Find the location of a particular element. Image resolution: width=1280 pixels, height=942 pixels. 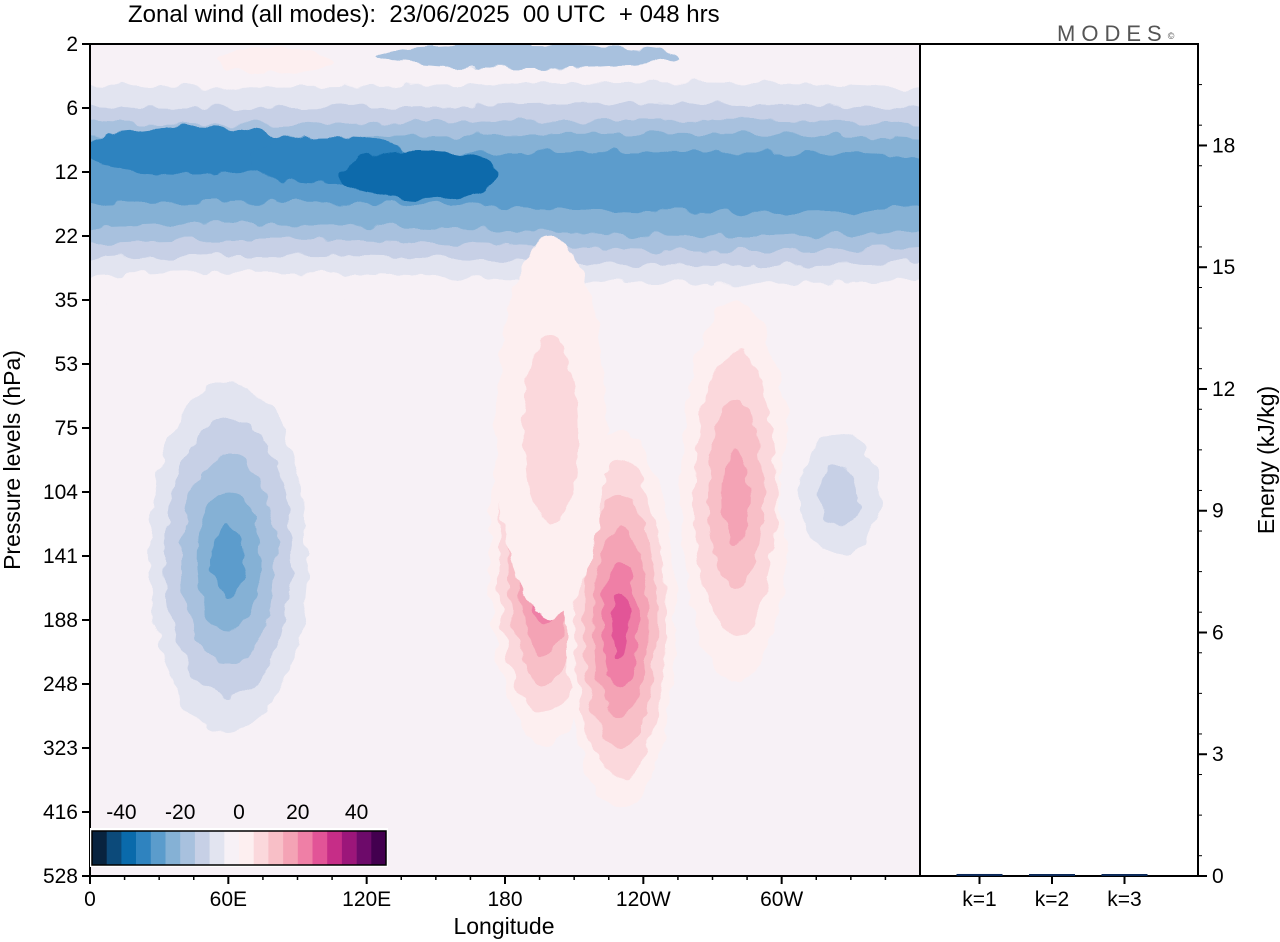

energy-x-tick-label: k=2 is located at coordinates (1052, 899).